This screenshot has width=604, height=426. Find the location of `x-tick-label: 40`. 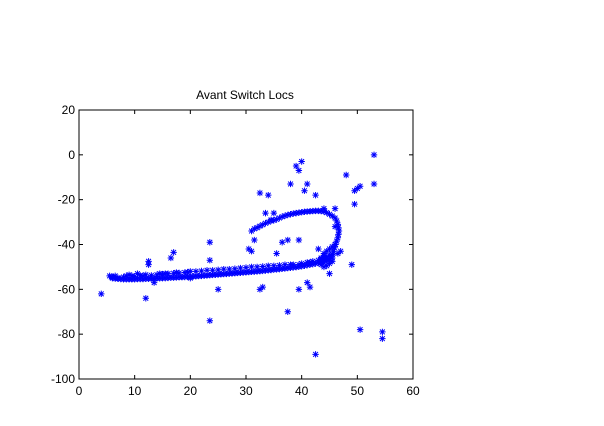

x-tick-label: 40 is located at coordinates (302, 391).